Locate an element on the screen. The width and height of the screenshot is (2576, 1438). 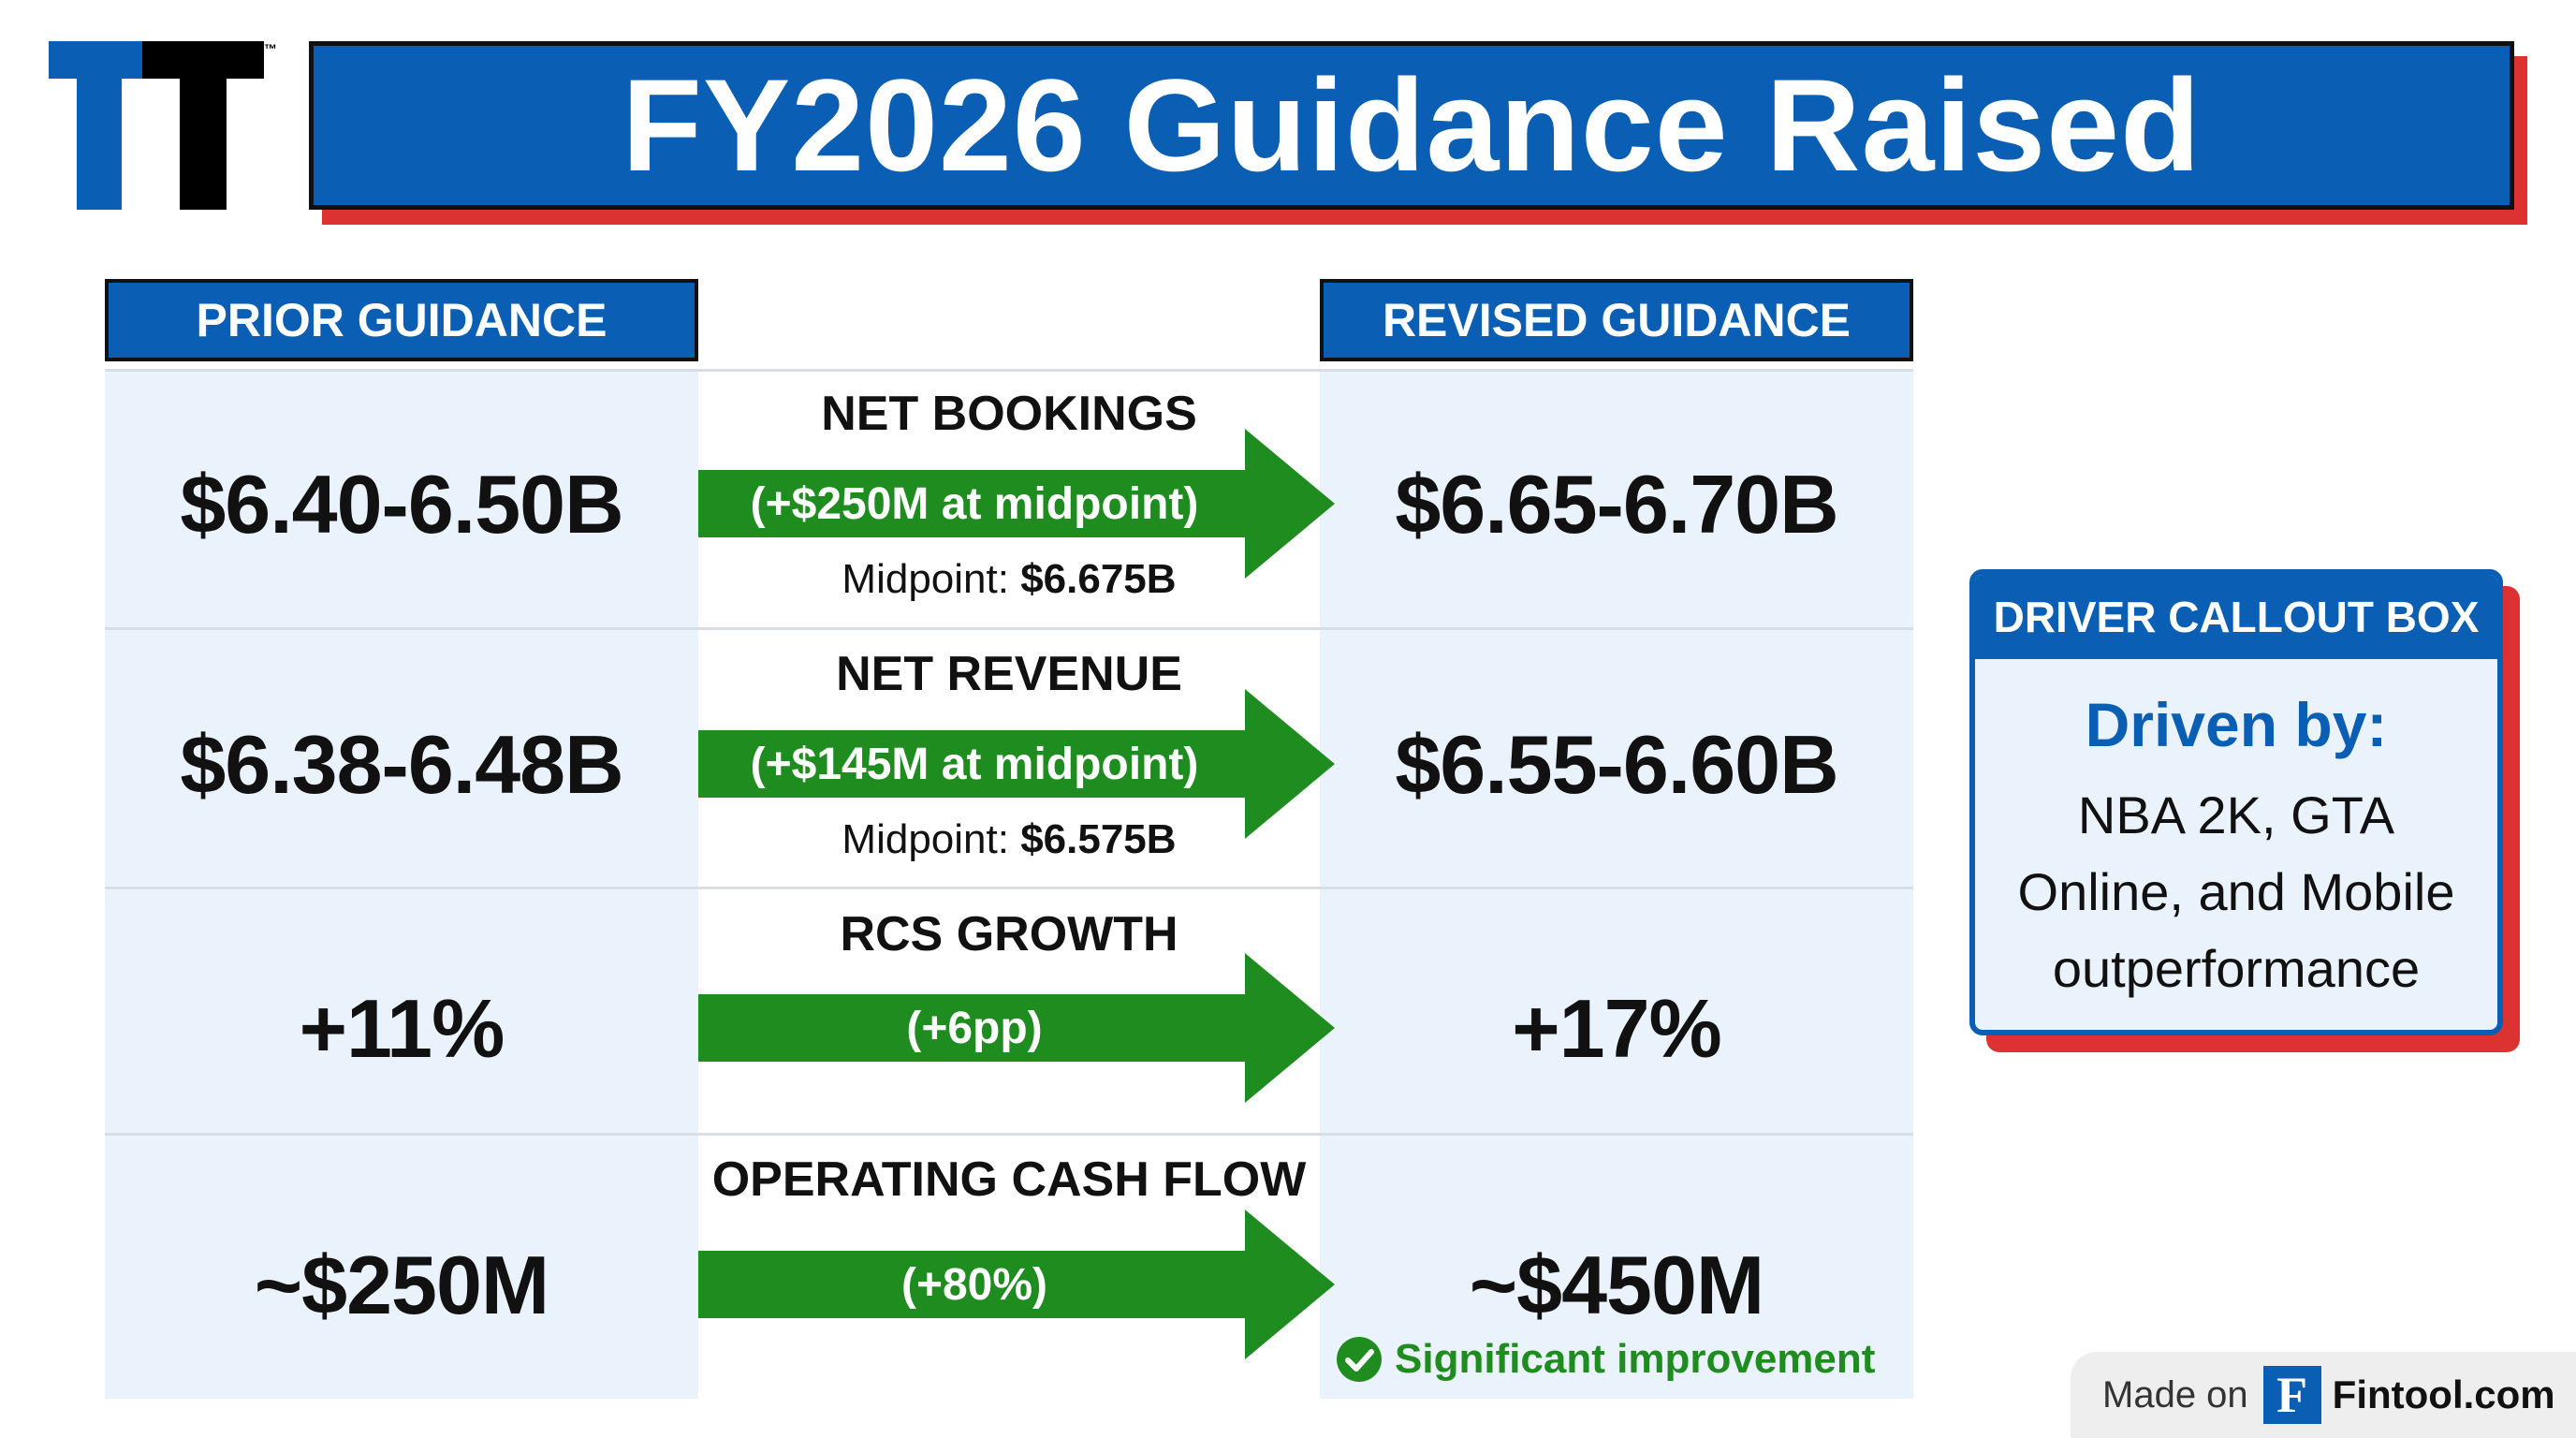
revised-value-net-bookings: $6.65-6.70B is located at coordinates (1617, 504).